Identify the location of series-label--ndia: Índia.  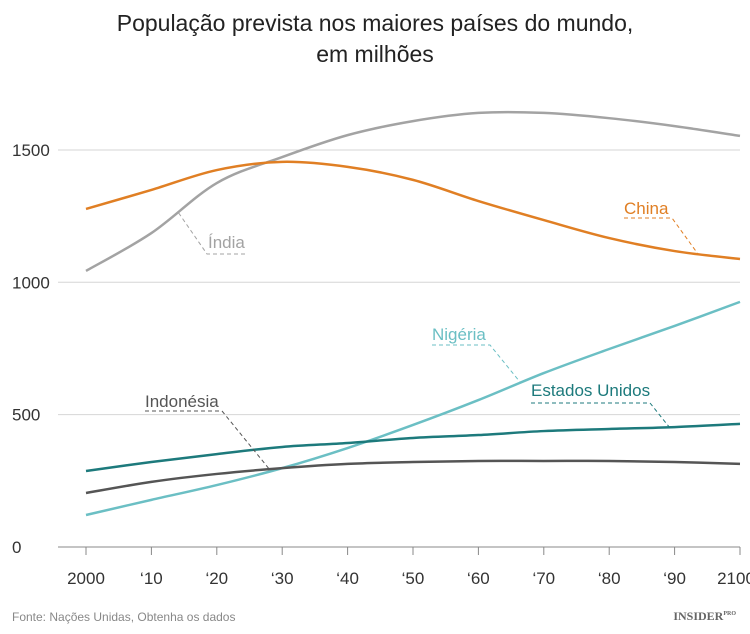
(226, 242).